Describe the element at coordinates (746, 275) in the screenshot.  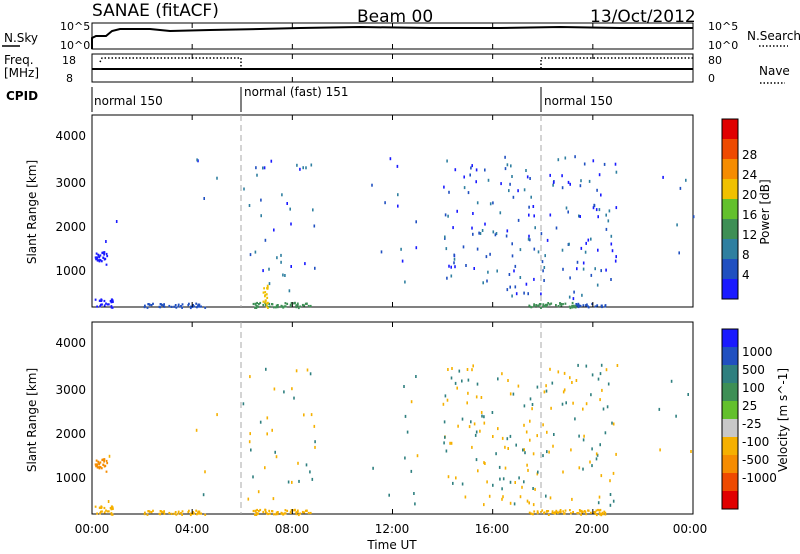
I see `power-cbar-tick-4: 4` at that location.